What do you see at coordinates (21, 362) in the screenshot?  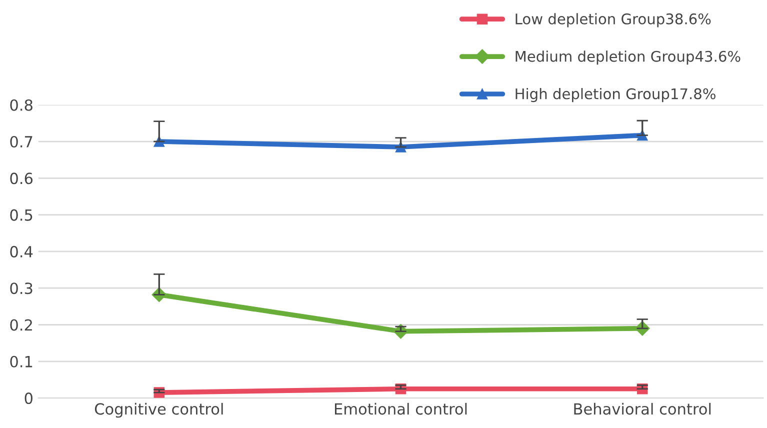 I see `y-tick-label: 0.1` at bounding box center [21, 362].